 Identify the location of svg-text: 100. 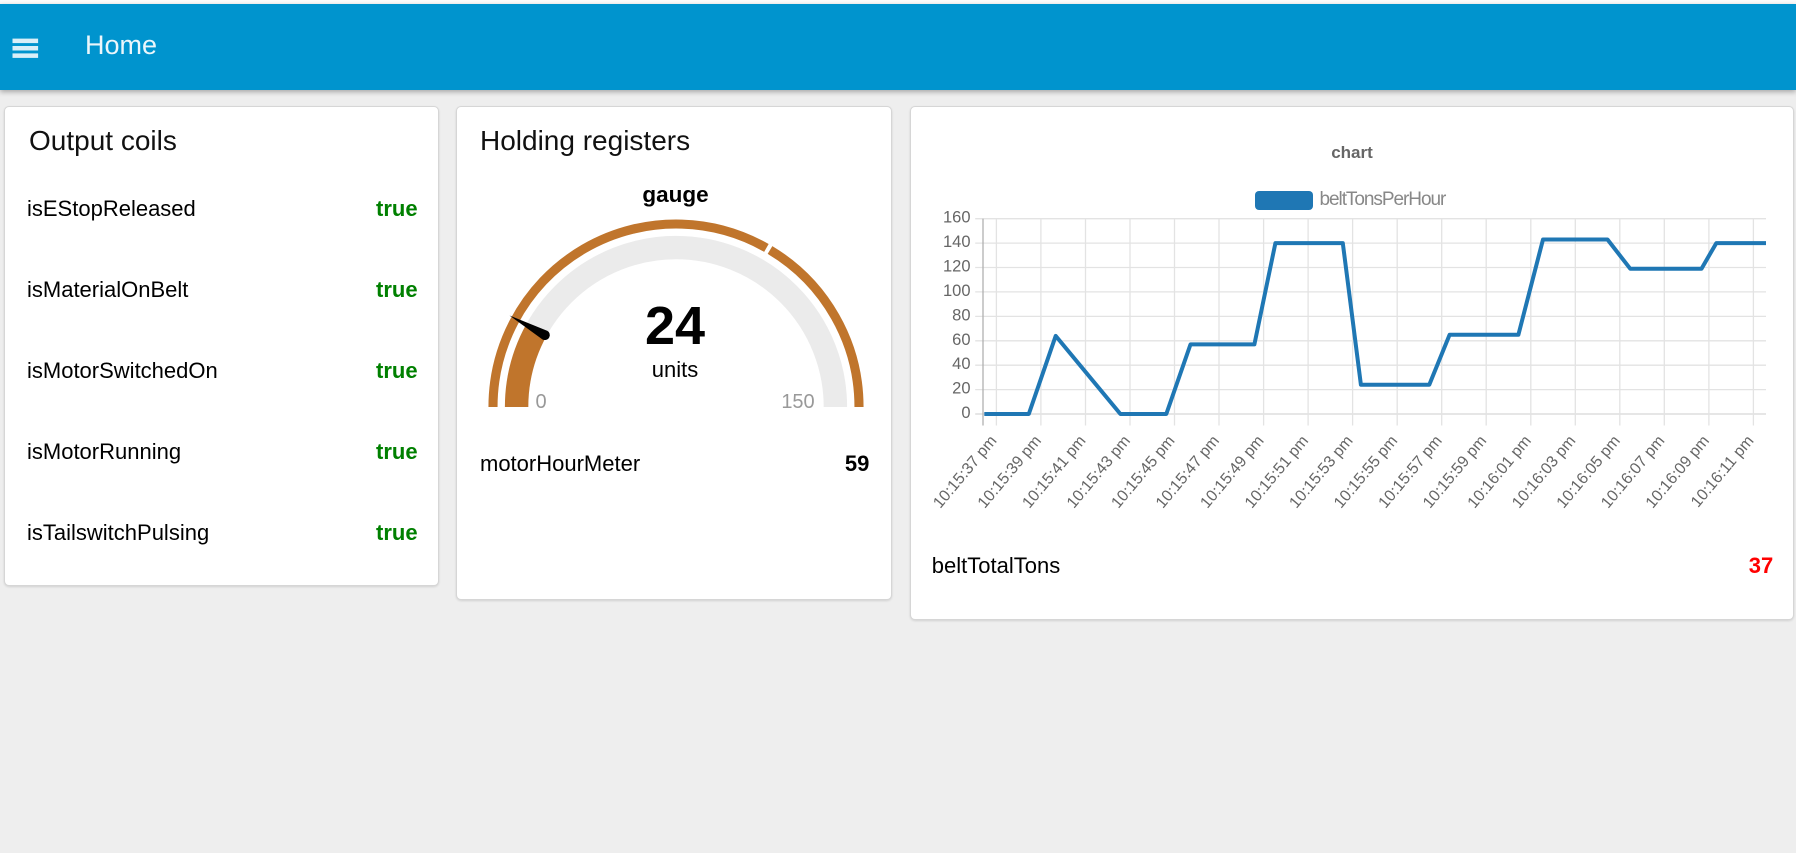
(957, 291).